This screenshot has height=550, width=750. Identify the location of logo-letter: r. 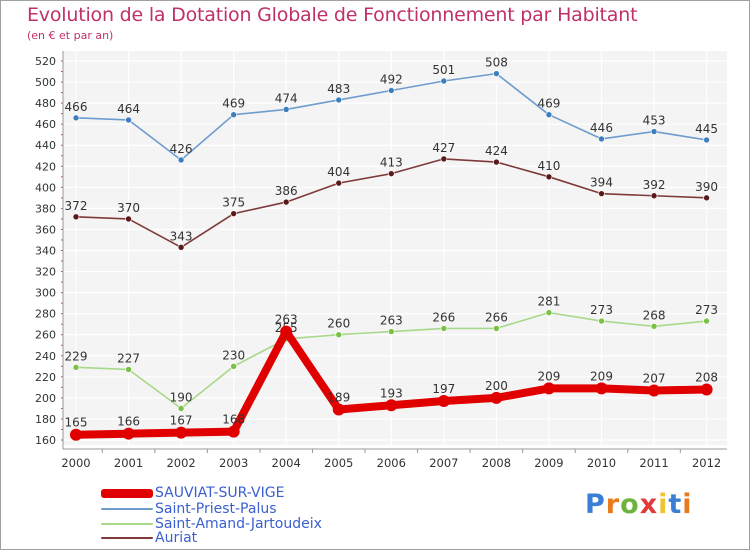
(613, 504).